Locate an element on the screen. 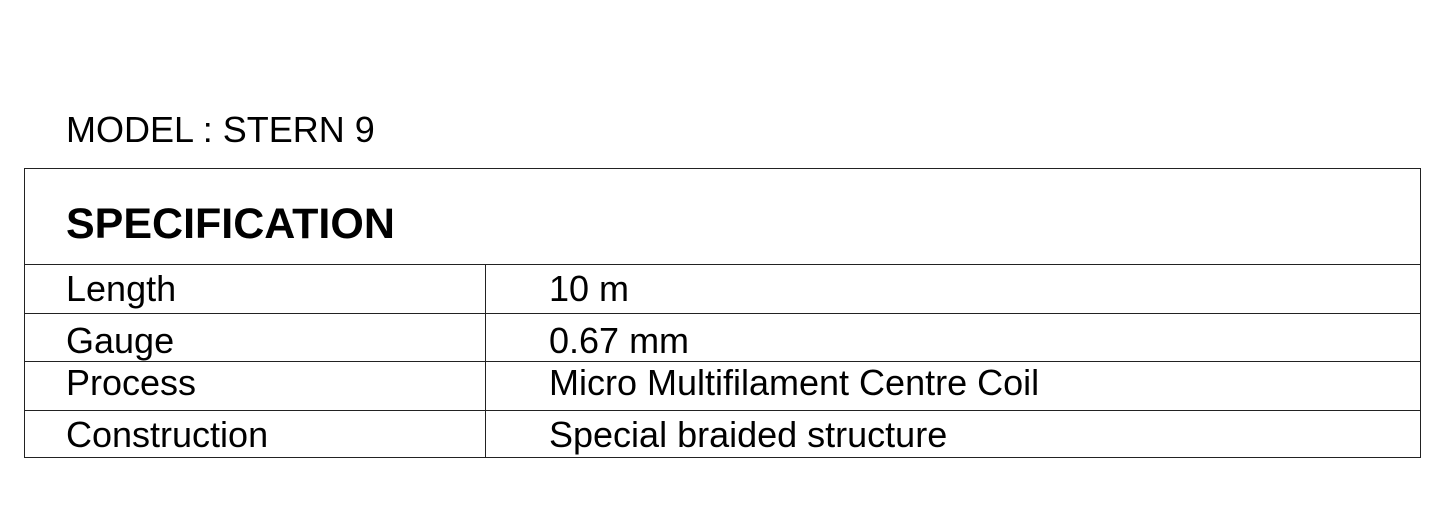 Image resolution: width=1445 pixels, height=527 pixels. table-row: Process Micro Multifilament Centre Coil is located at coordinates (722, 386).